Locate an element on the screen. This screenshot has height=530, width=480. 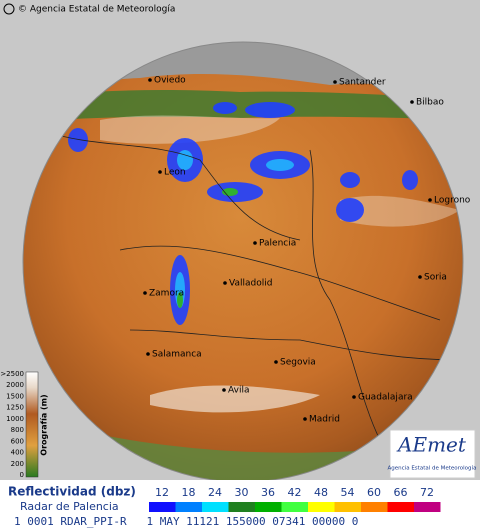
legend-title: Reflectividad (dbz) is located at coordinates (72, 492).